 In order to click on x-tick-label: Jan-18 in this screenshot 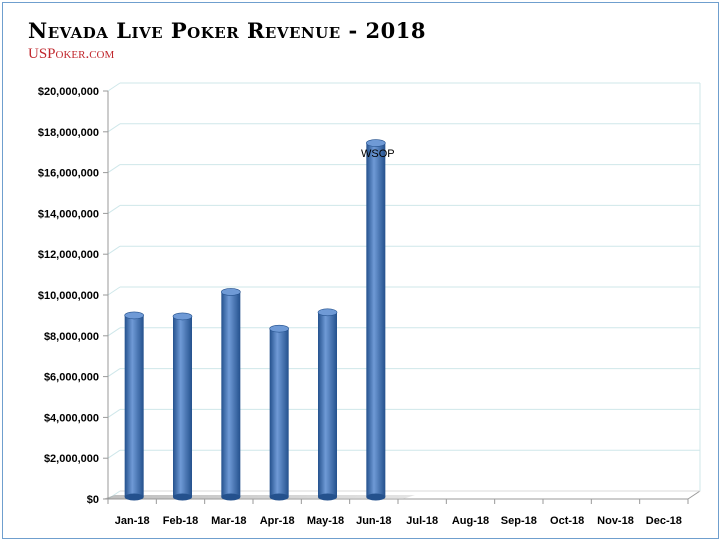, I will do `click(132, 521)`.